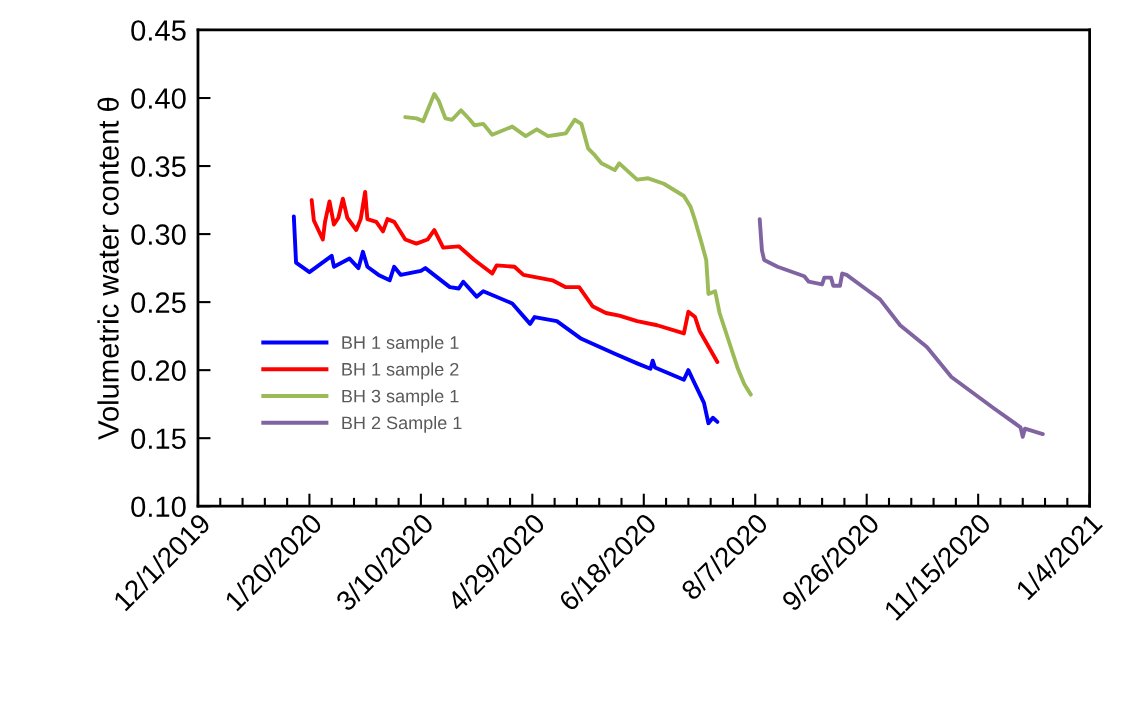 This screenshot has width=1121, height=707. What do you see at coordinates (158, 234) in the screenshot?
I see `y-tick-label: 0.30` at bounding box center [158, 234].